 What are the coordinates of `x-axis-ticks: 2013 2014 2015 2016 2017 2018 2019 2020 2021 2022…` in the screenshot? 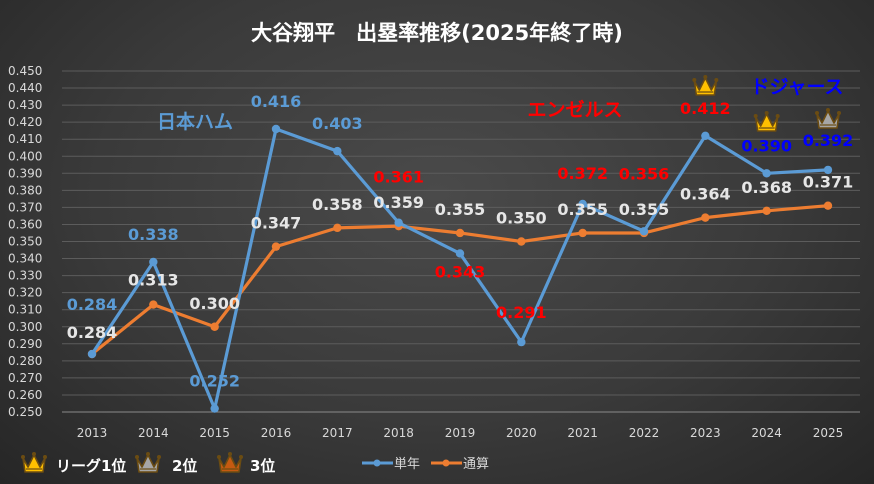 It's located at (460, 433).